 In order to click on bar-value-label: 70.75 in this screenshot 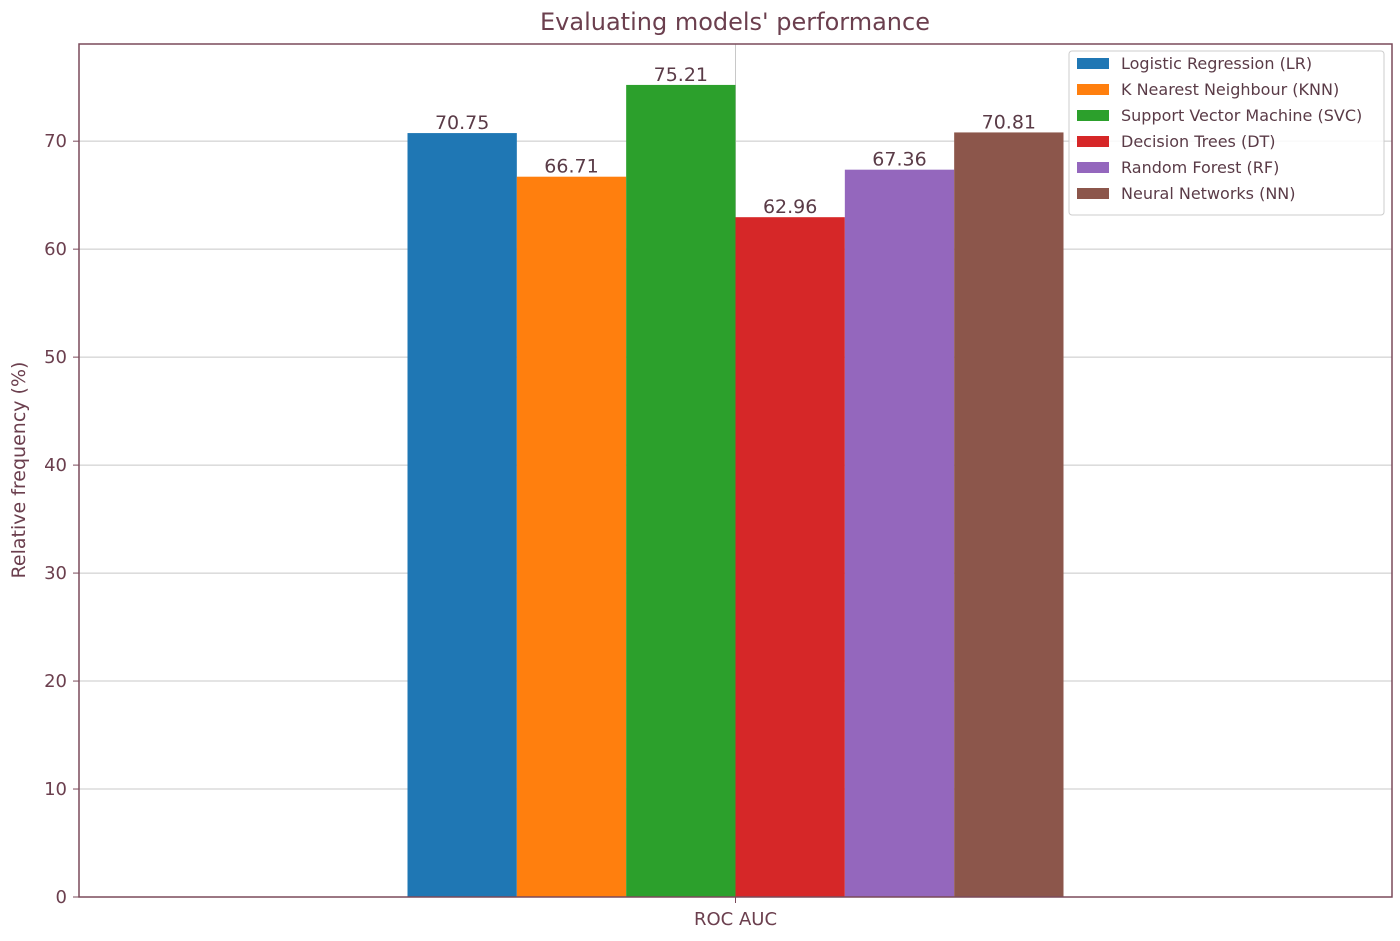, I will do `click(462, 123)`.